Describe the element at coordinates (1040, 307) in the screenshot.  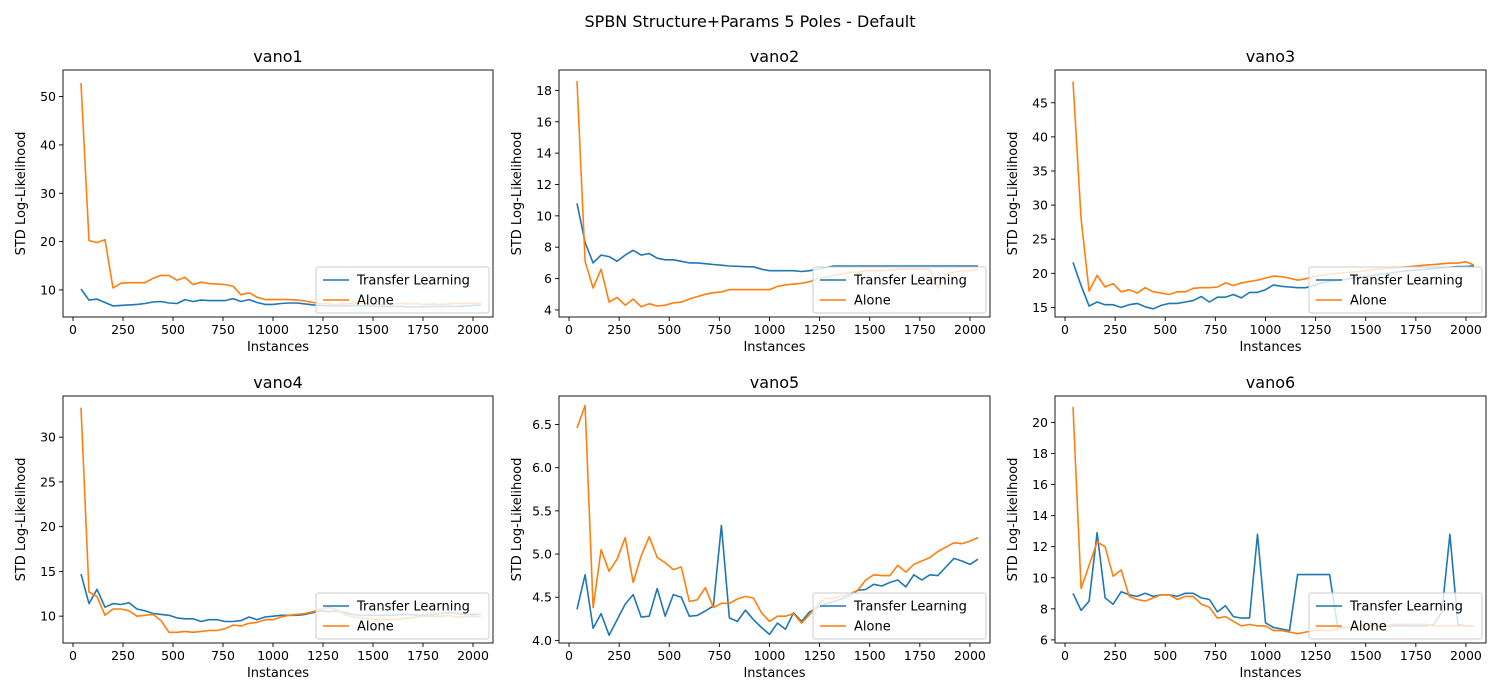
I see `y-tick-label: 15` at that location.